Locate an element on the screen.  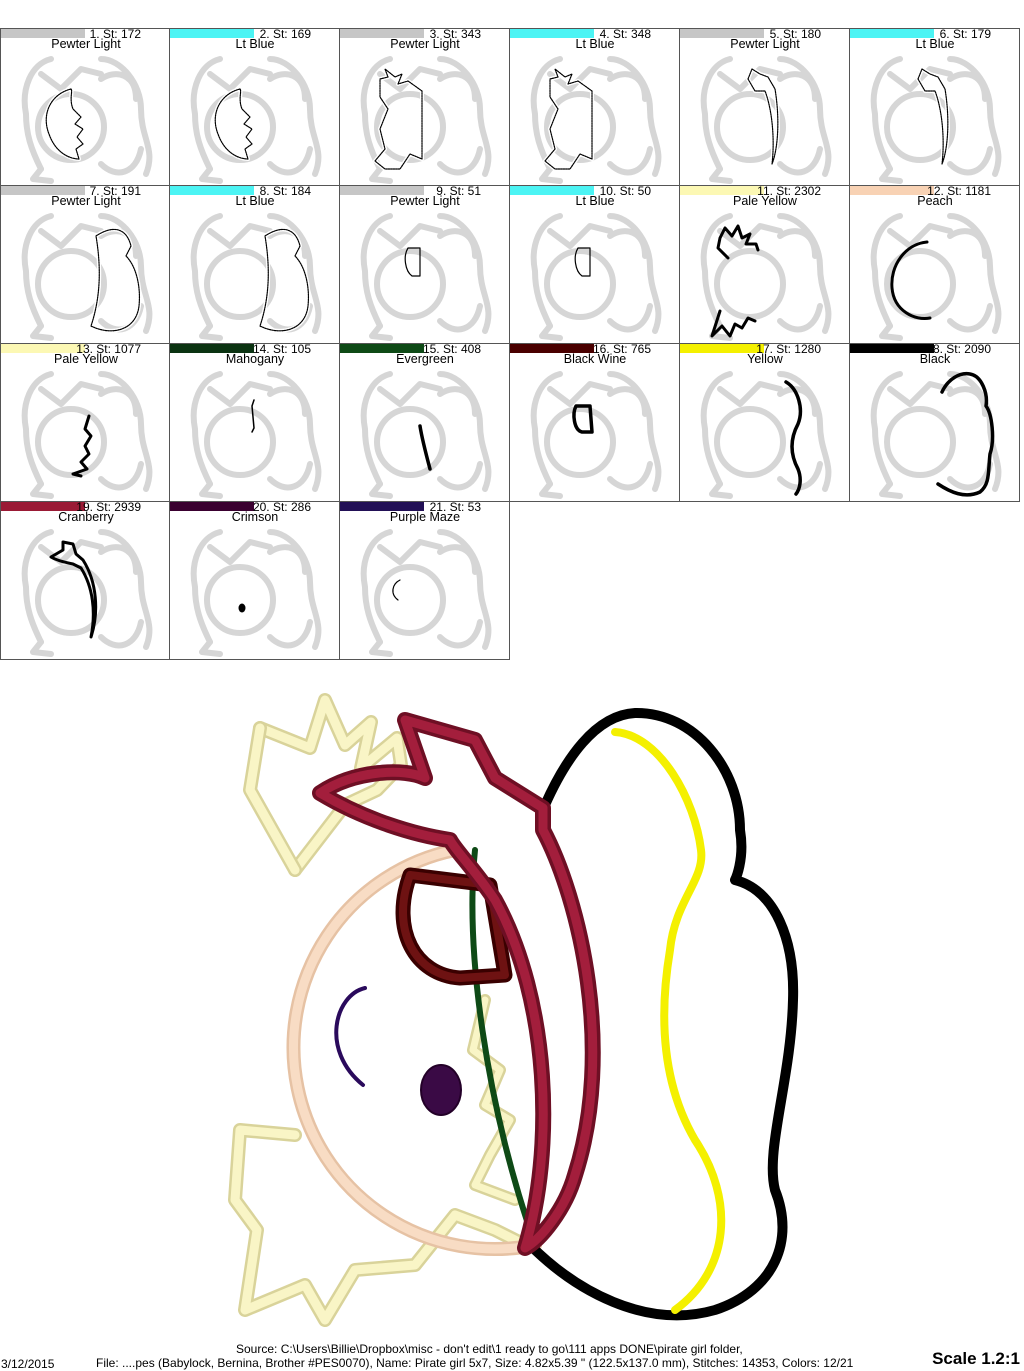
design-eye-patch is located at coordinates (454, 926).